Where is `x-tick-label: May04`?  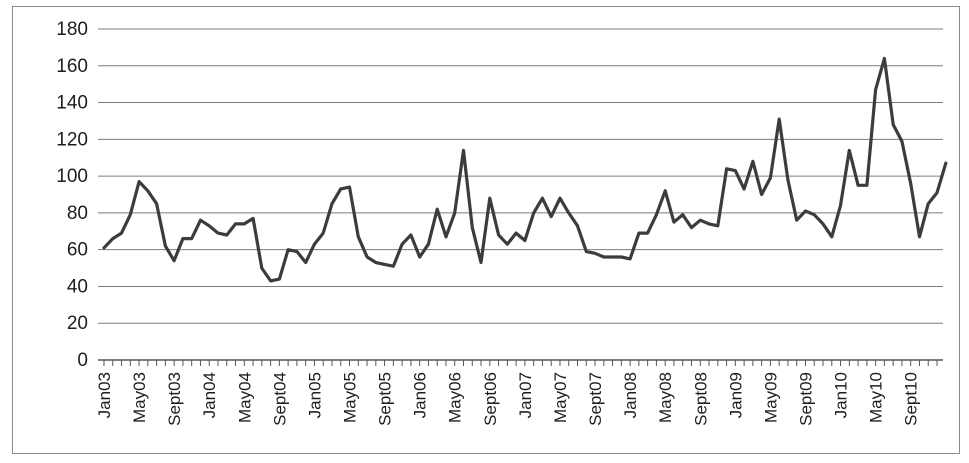
x-tick-label: May04 is located at coordinates (244, 397).